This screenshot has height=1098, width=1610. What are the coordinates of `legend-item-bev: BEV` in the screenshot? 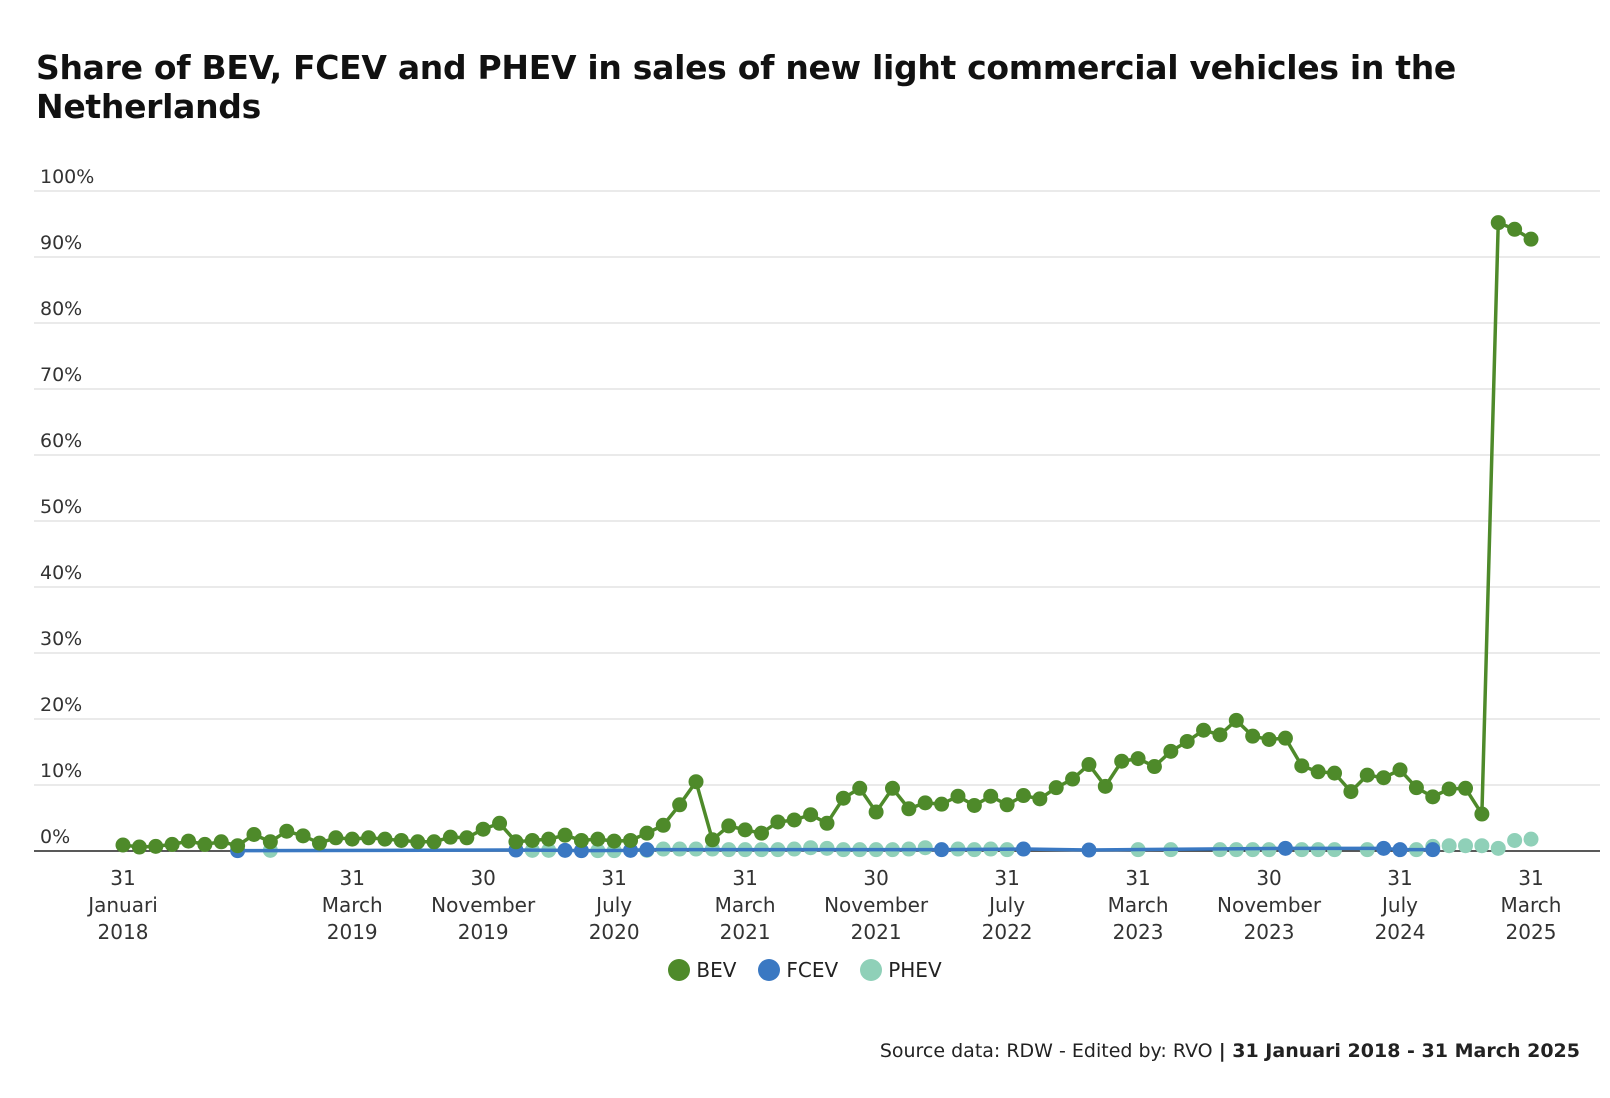 It's located at (702, 970).